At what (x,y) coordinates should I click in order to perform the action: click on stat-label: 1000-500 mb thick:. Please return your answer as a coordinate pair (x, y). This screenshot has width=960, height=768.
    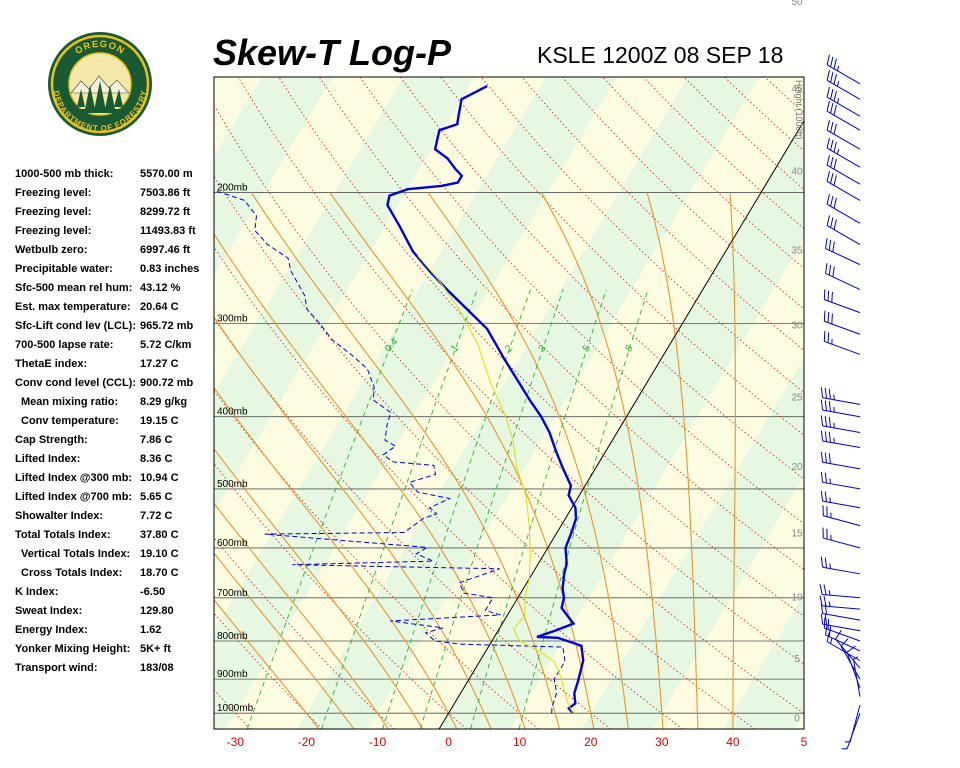
    Looking at the image, I should click on (64, 174).